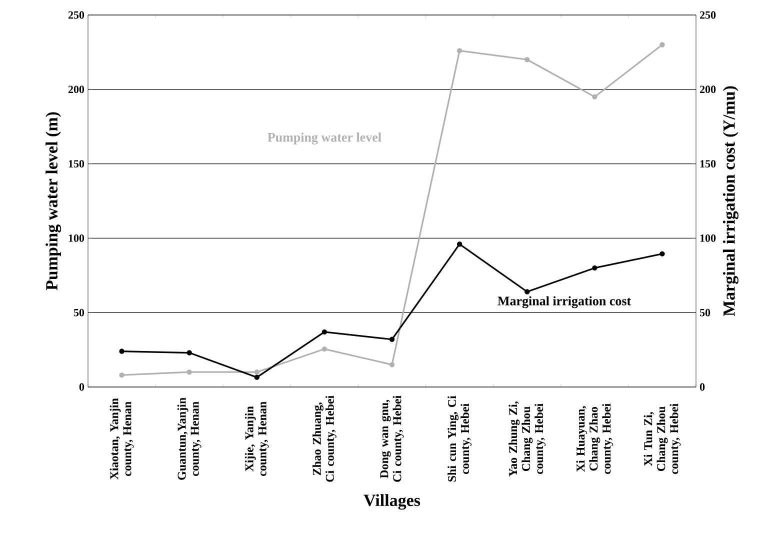 Image resolution: width=779 pixels, height=537 pixels. Describe the element at coordinates (76, 15) in the screenshot. I see `y-tick-label: 250` at that location.